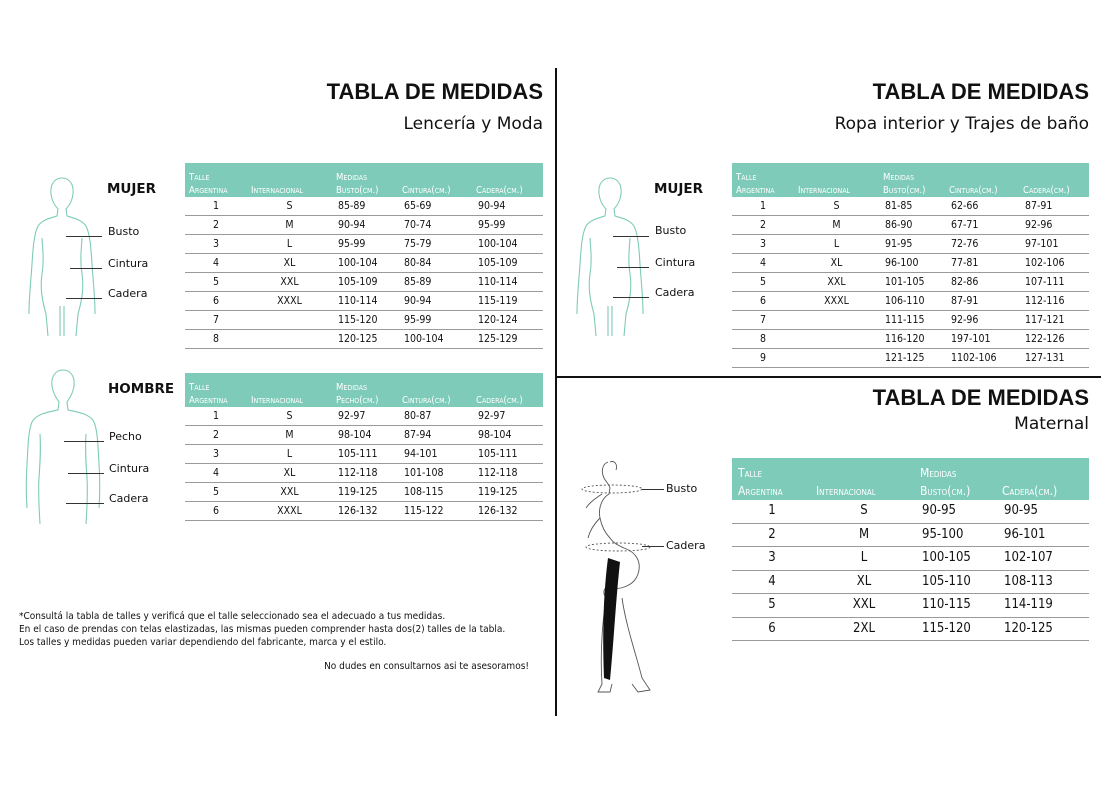 Image resolution: width=1119 pixels, height=787 pixels. I want to click on table-cell: 102-107, so click(1043, 558).